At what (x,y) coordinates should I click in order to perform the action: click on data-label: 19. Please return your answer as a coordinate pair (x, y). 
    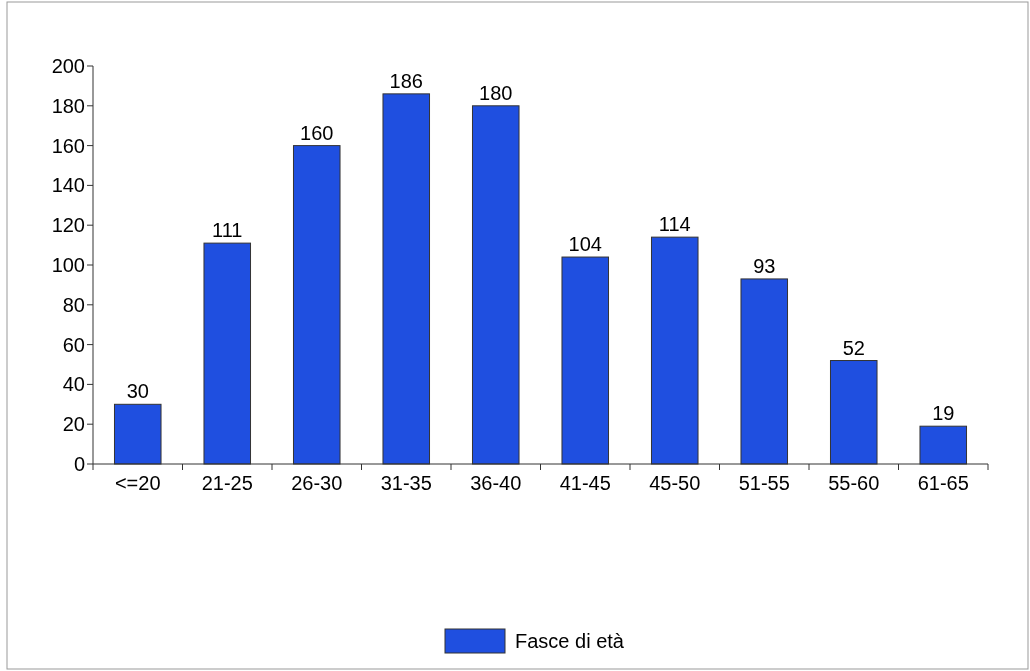
    Looking at the image, I should click on (943, 413).